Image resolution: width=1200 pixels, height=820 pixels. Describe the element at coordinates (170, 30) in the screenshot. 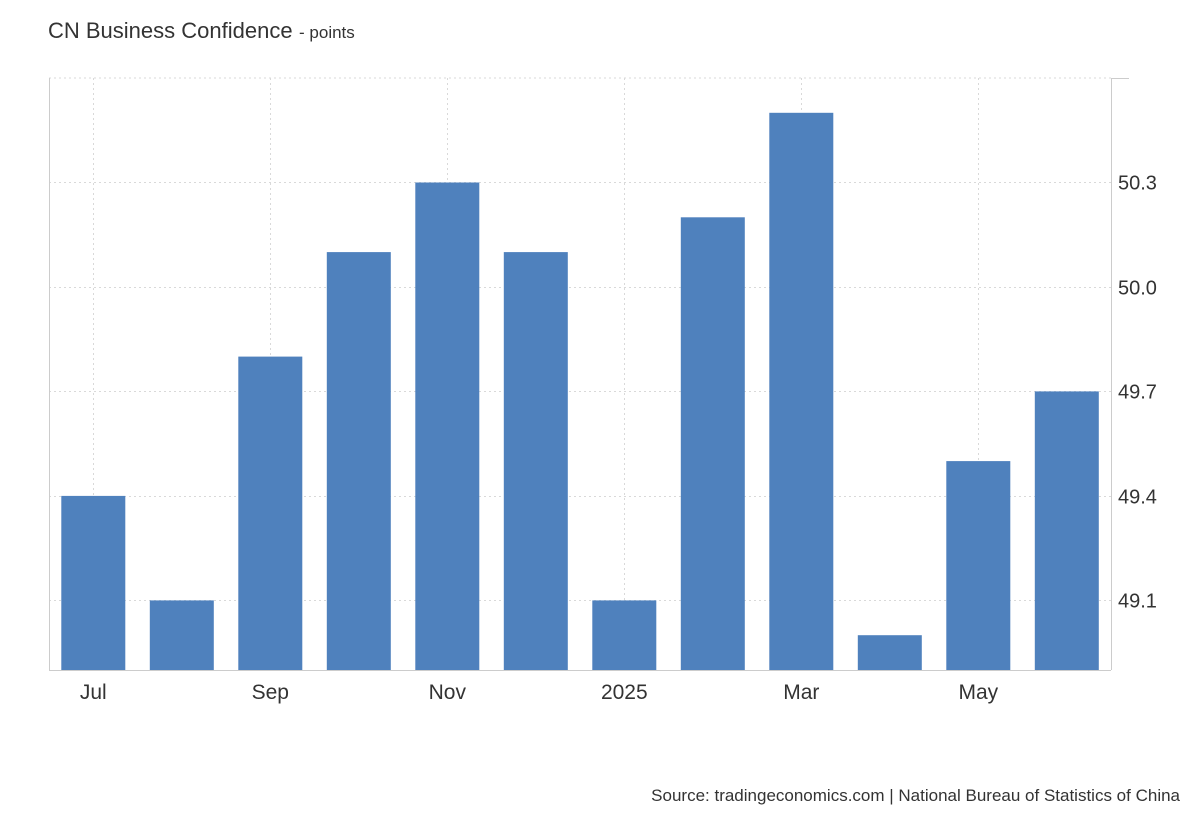

I see `chart-title: CN Business Confidence` at that location.